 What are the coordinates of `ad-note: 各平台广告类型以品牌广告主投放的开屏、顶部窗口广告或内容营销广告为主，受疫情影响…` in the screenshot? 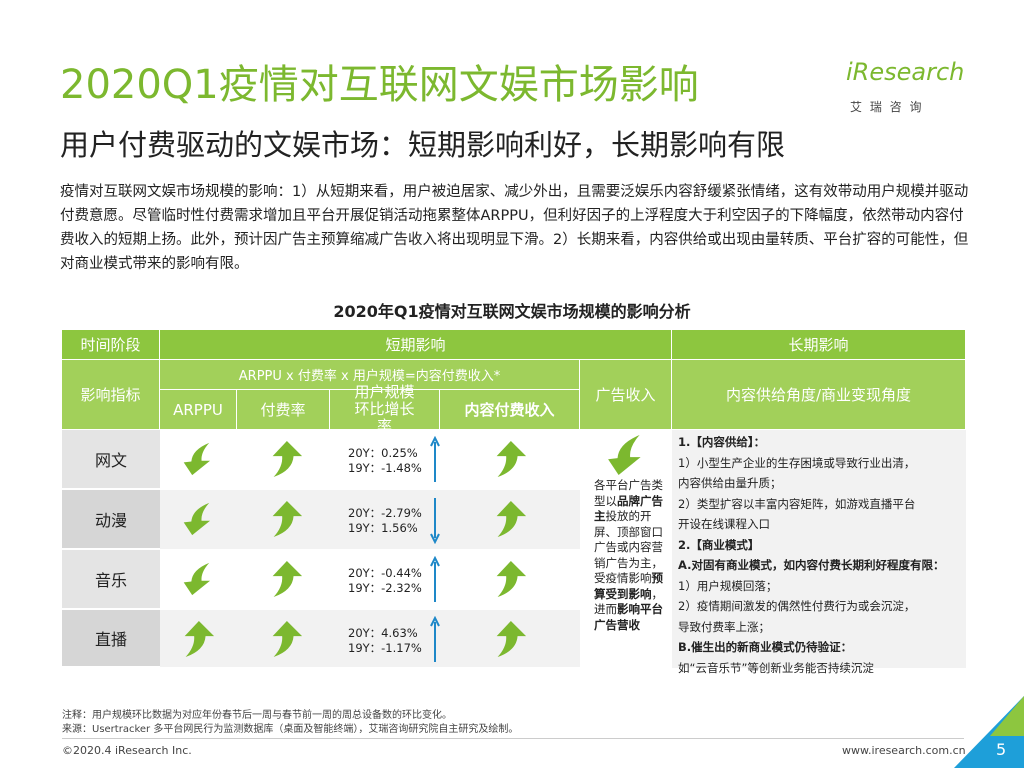 It's located at (630, 555).